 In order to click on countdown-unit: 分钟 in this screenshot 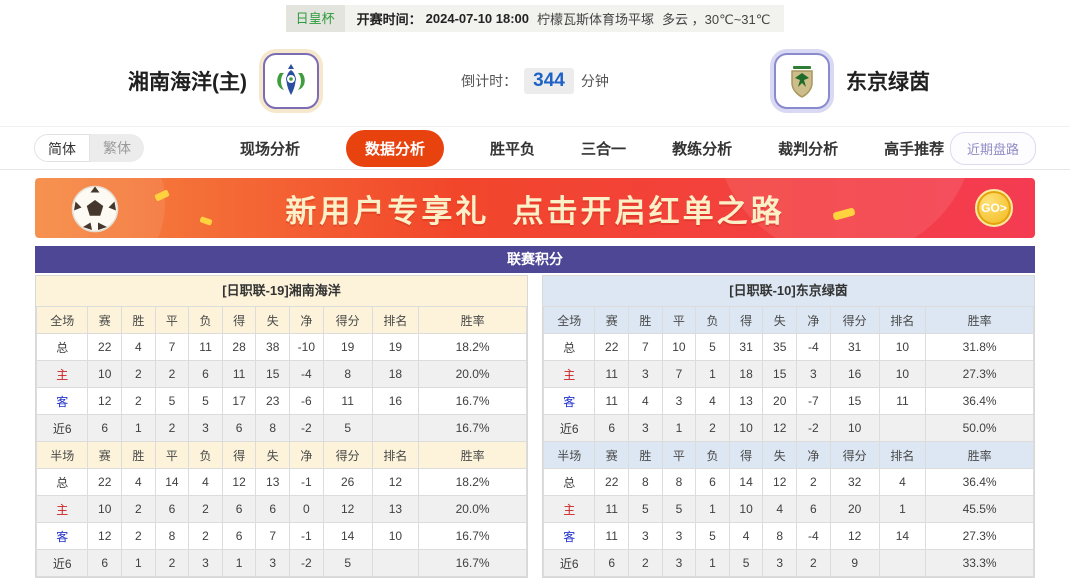, I will do `click(594, 81)`.